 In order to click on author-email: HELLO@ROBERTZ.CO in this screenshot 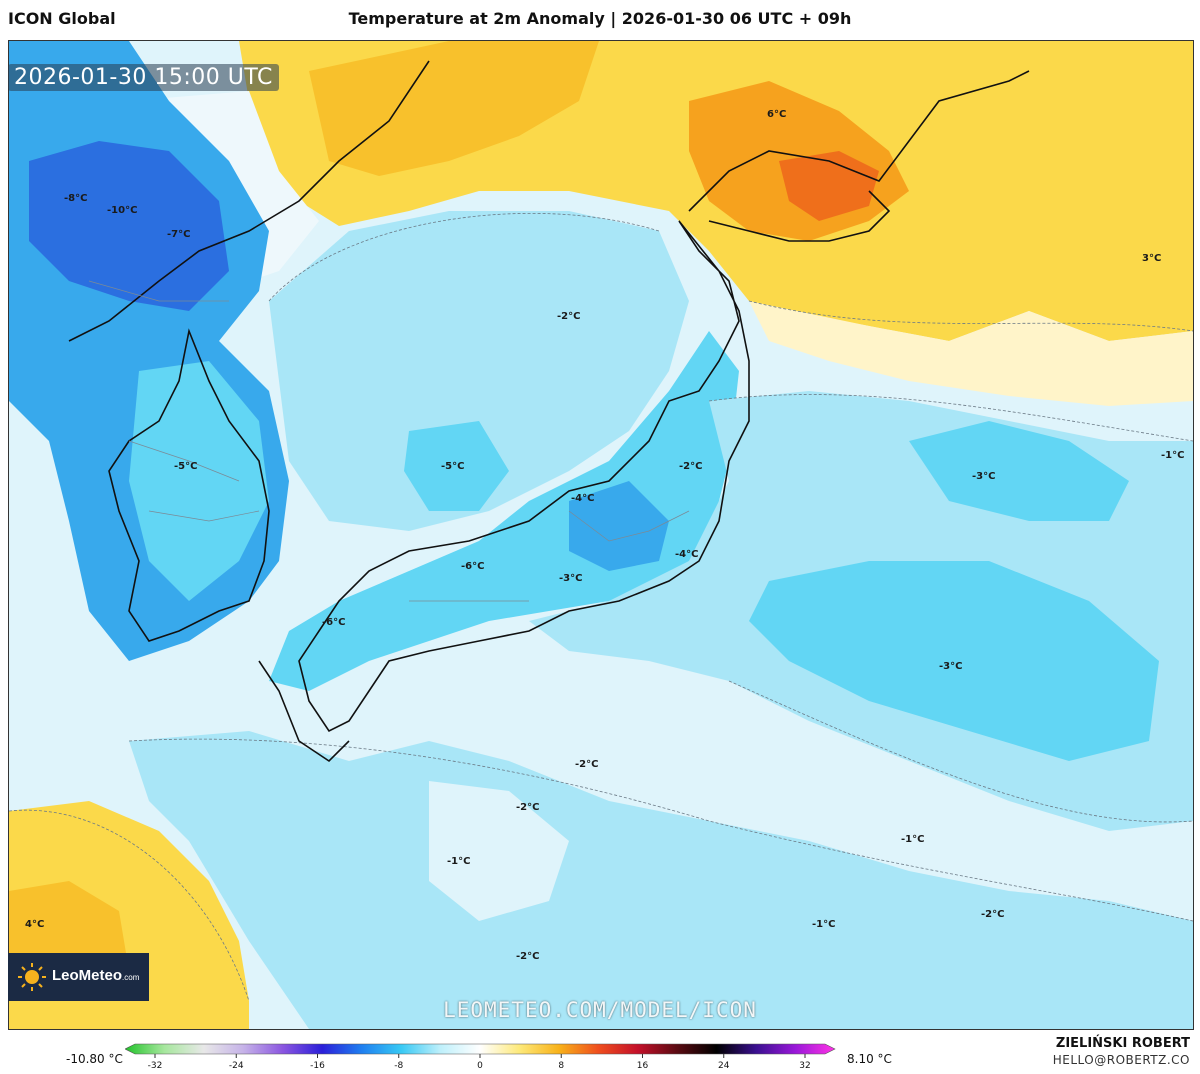, I will do `click(1121, 1060)`.